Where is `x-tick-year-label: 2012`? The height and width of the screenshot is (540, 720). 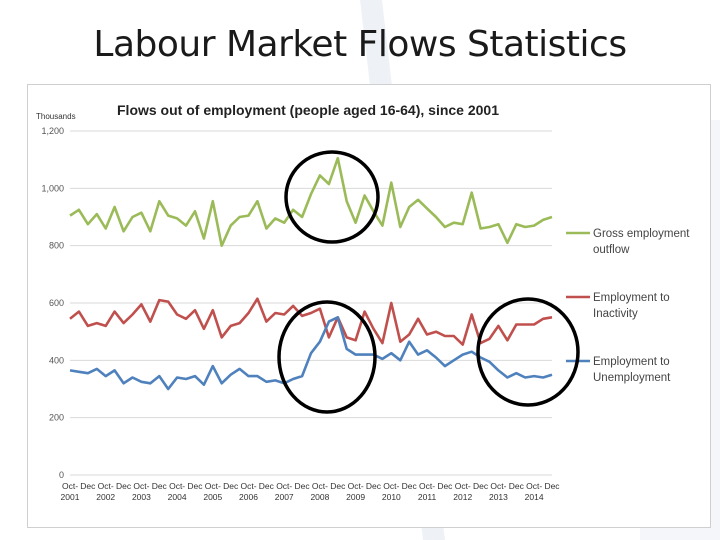
x-tick-year-label: 2012 is located at coordinates (462, 497).